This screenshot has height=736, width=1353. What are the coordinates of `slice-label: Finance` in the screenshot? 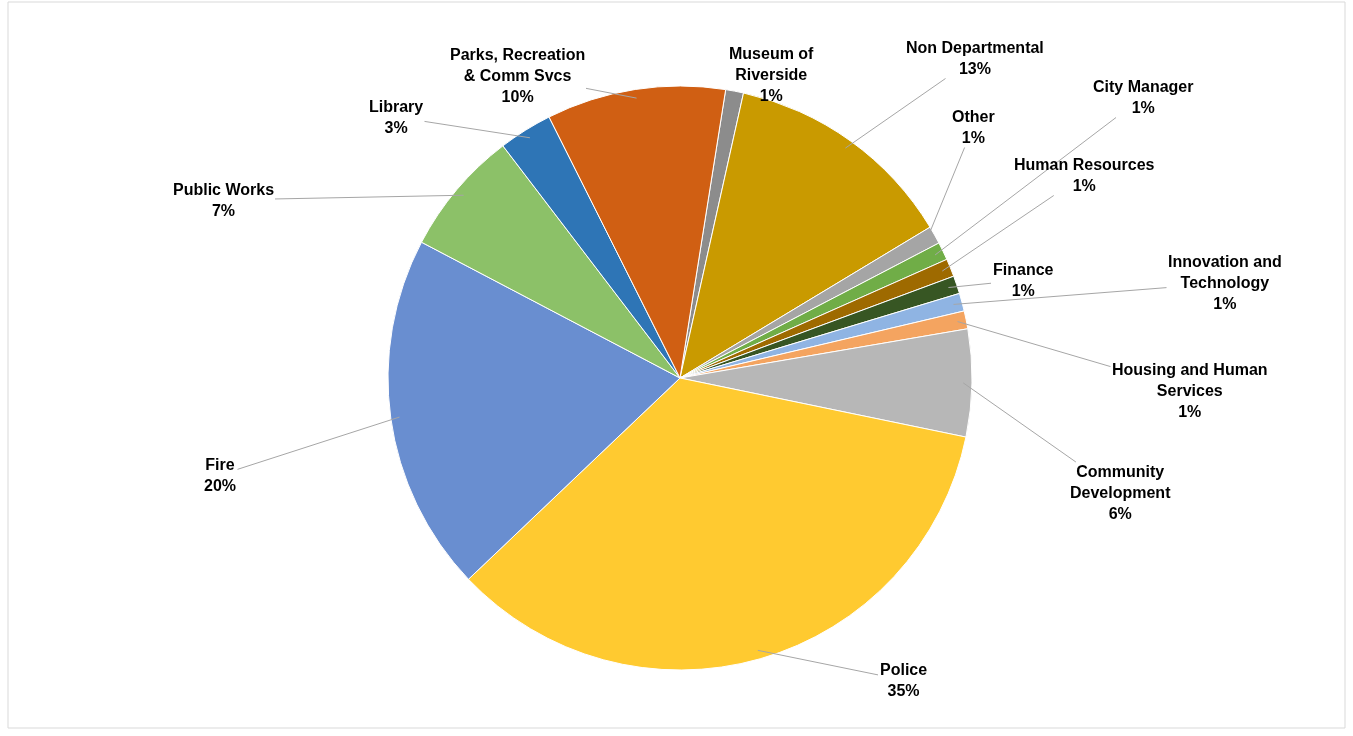 It's located at (1023, 269).